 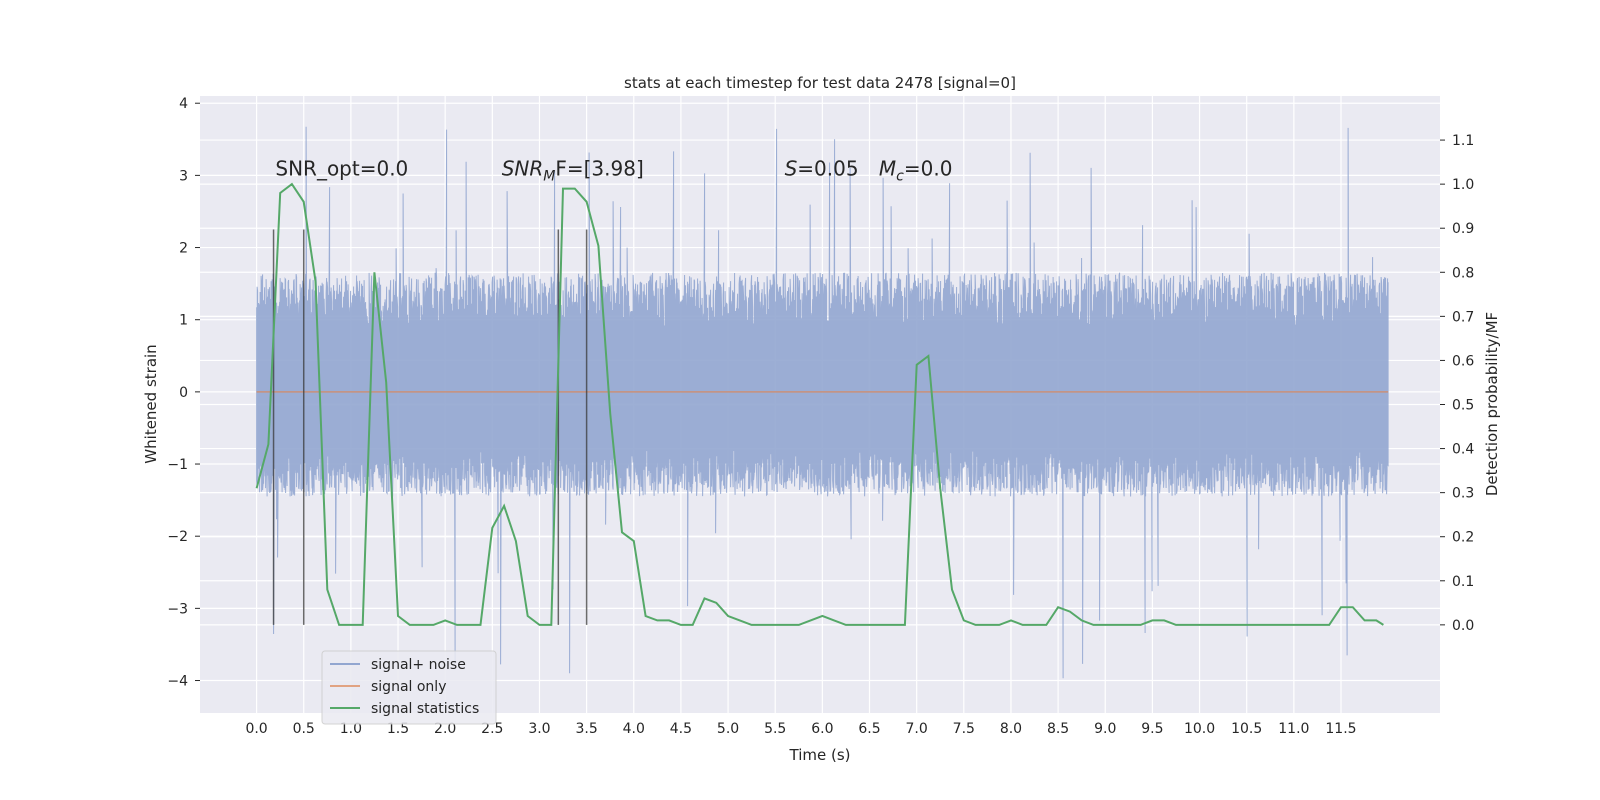 I want to click on y-axis-right-label: Detection probability/MF, so click(x=1492, y=404).